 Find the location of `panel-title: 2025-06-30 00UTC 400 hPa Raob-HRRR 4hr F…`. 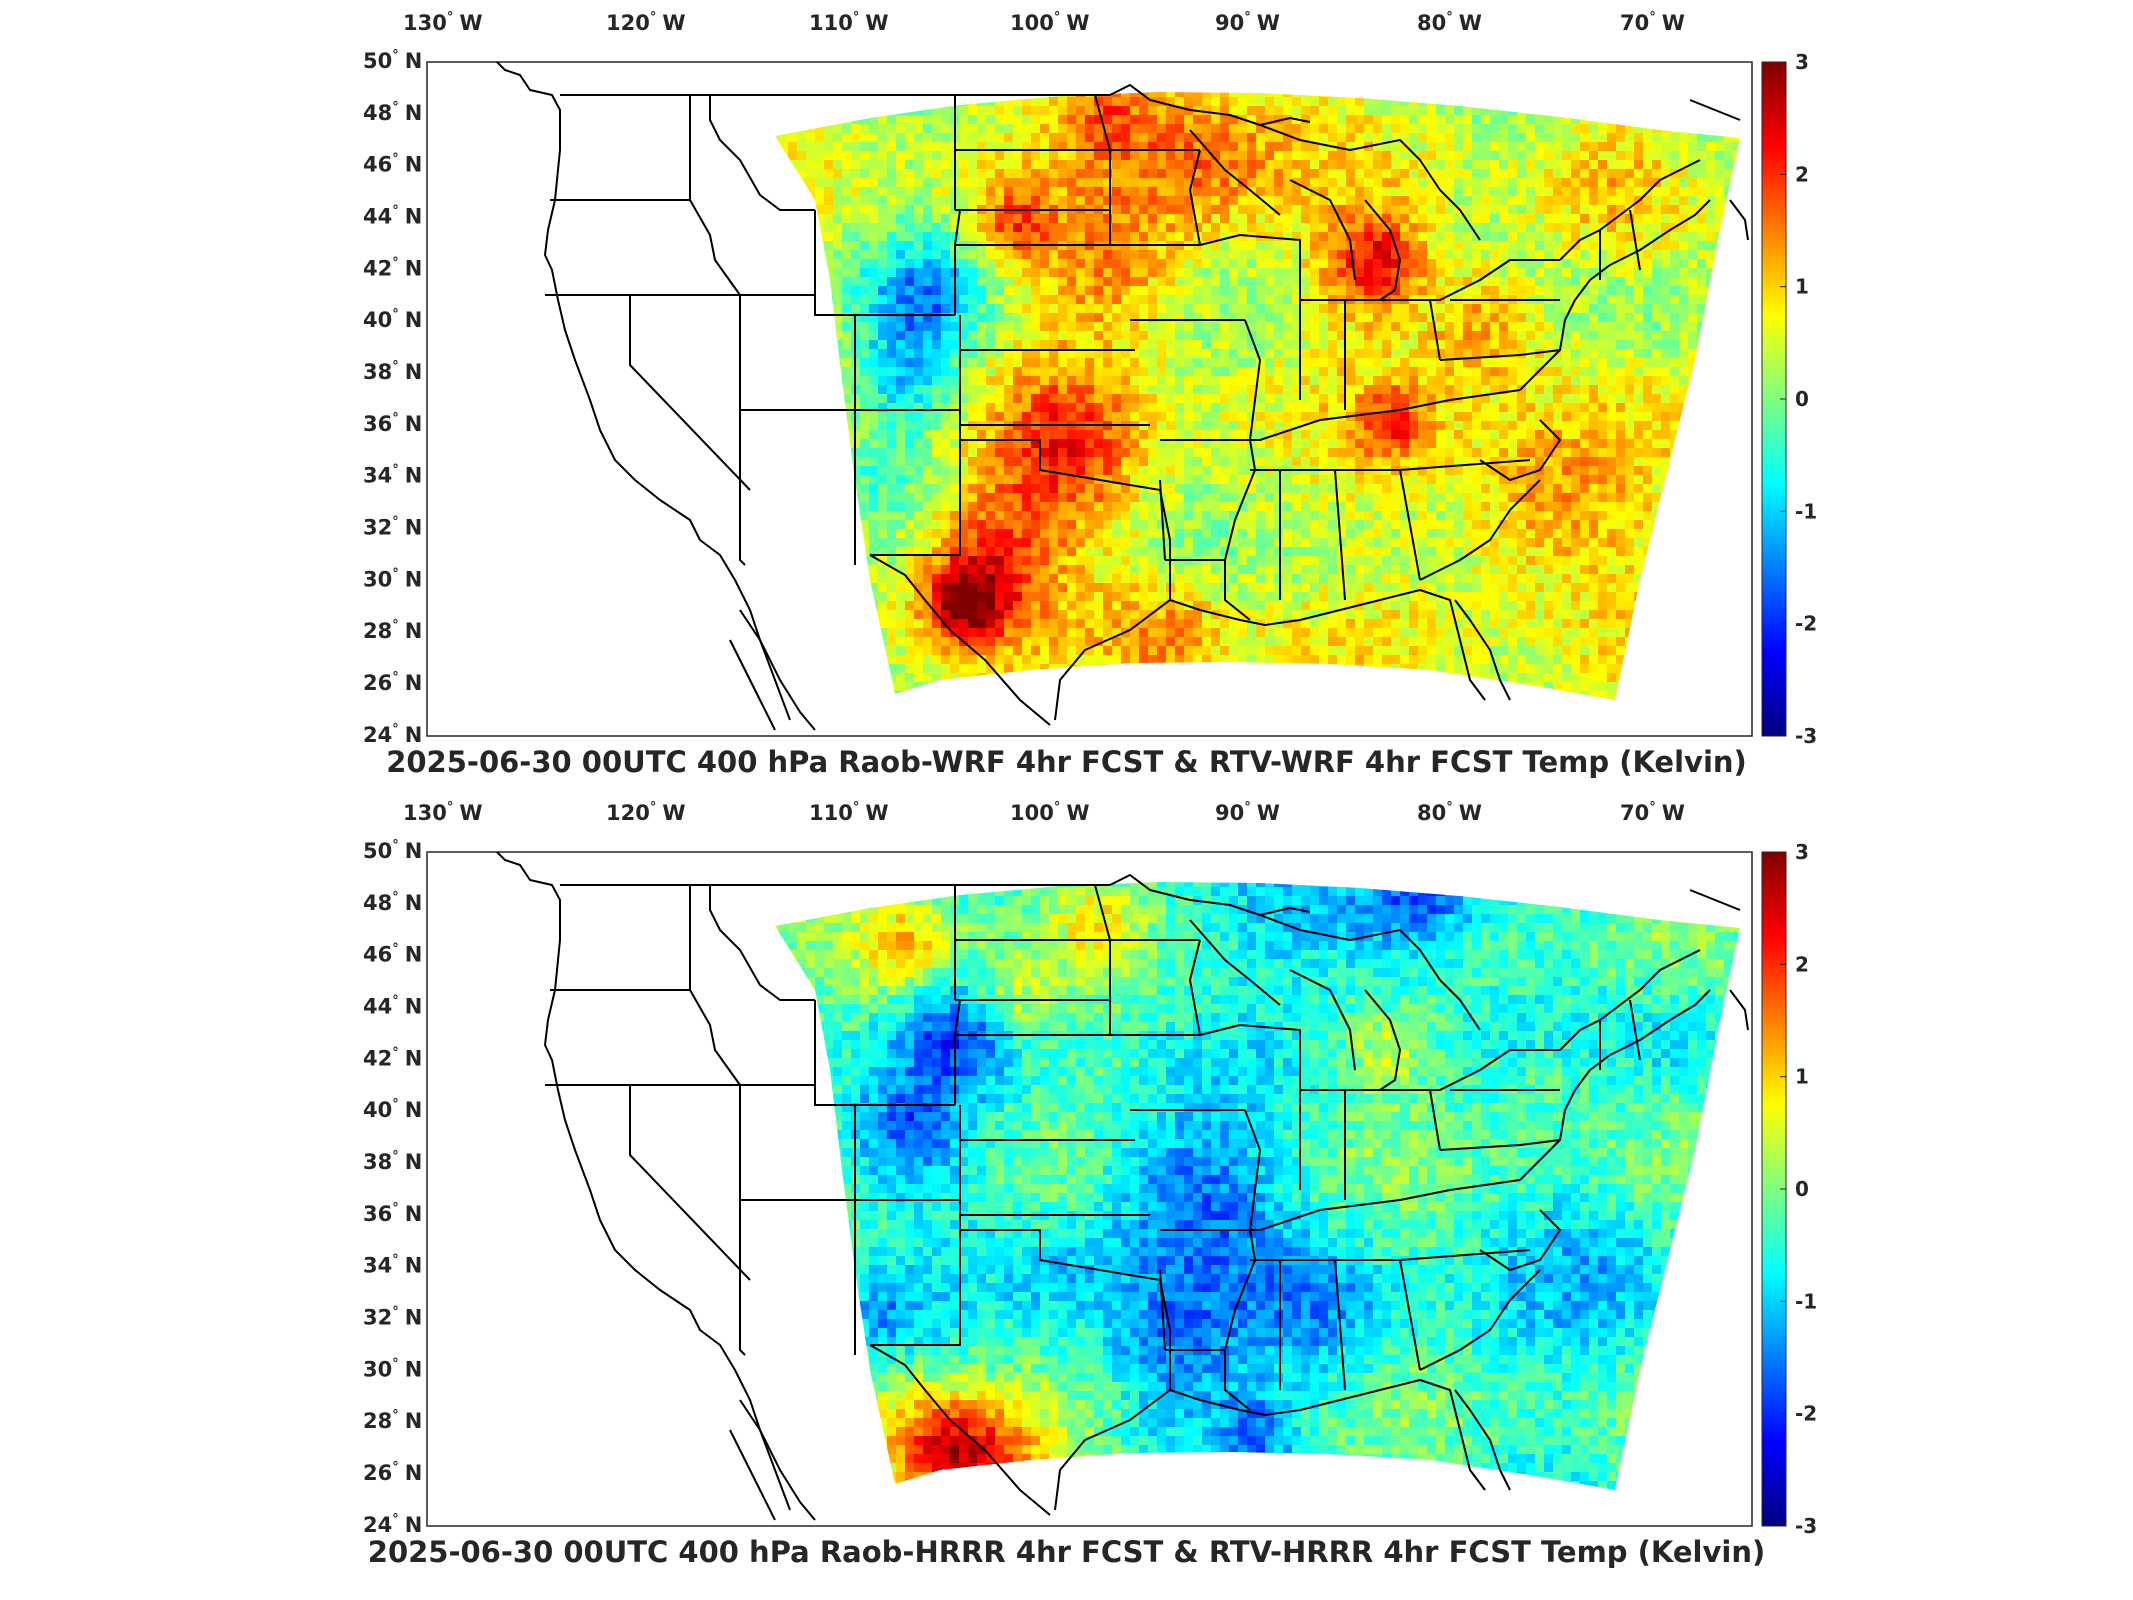

panel-title: 2025-06-30 00UTC 400 hPa Raob-HRRR 4hr F… is located at coordinates (1066, 1552).